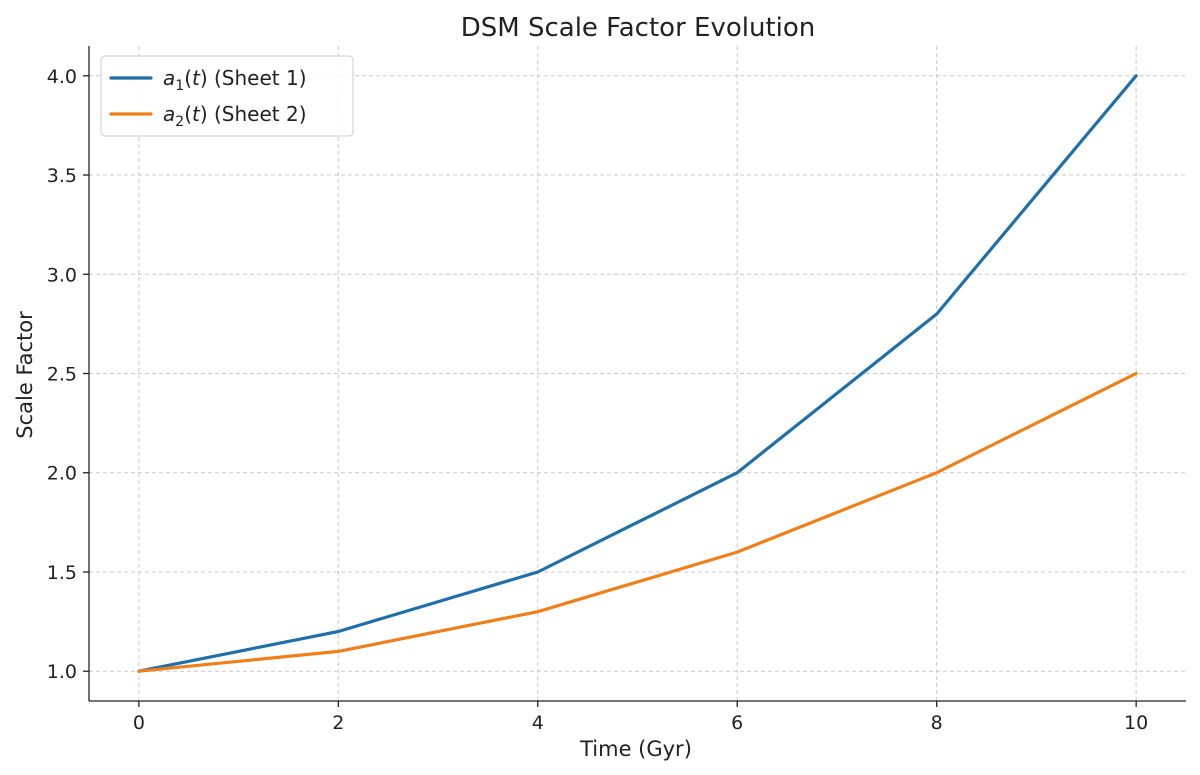  Describe the element at coordinates (62, 474) in the screenshot. I see `y-tick-label: 2.0` at that location.